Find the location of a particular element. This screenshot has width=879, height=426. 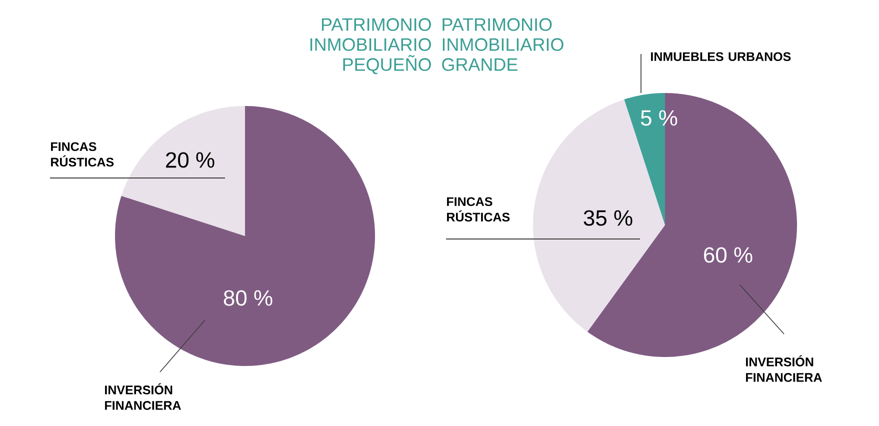

data-label: 35 % is located at coordinates (608, 218).